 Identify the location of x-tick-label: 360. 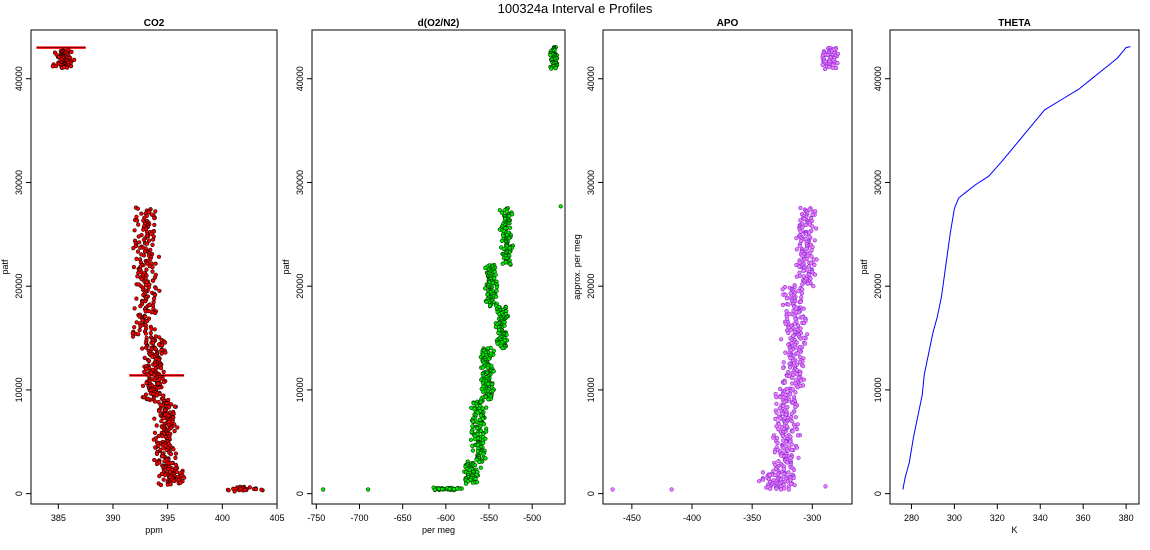
(1083, 518).